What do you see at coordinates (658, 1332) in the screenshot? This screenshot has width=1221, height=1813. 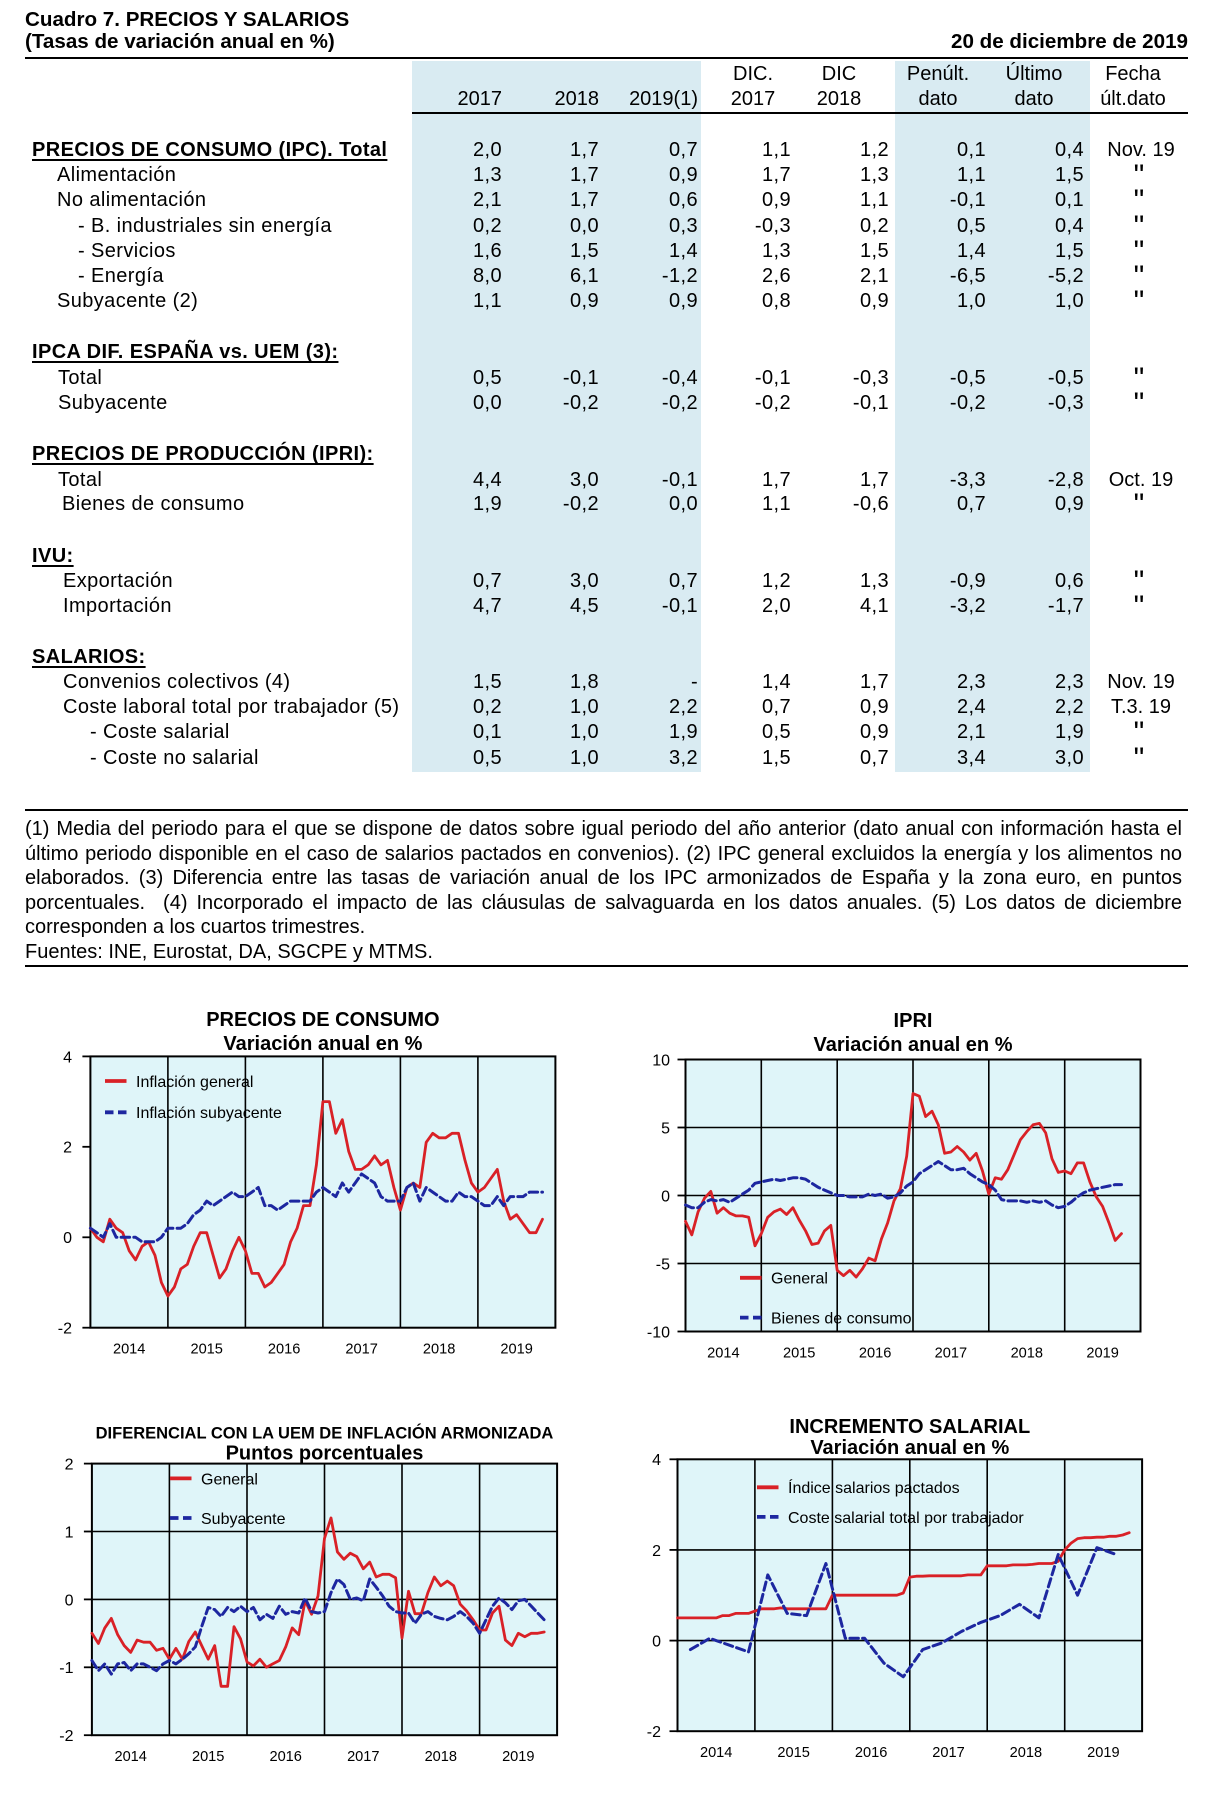 I see `svg-text: -10` at bounding box center [658, 1332].